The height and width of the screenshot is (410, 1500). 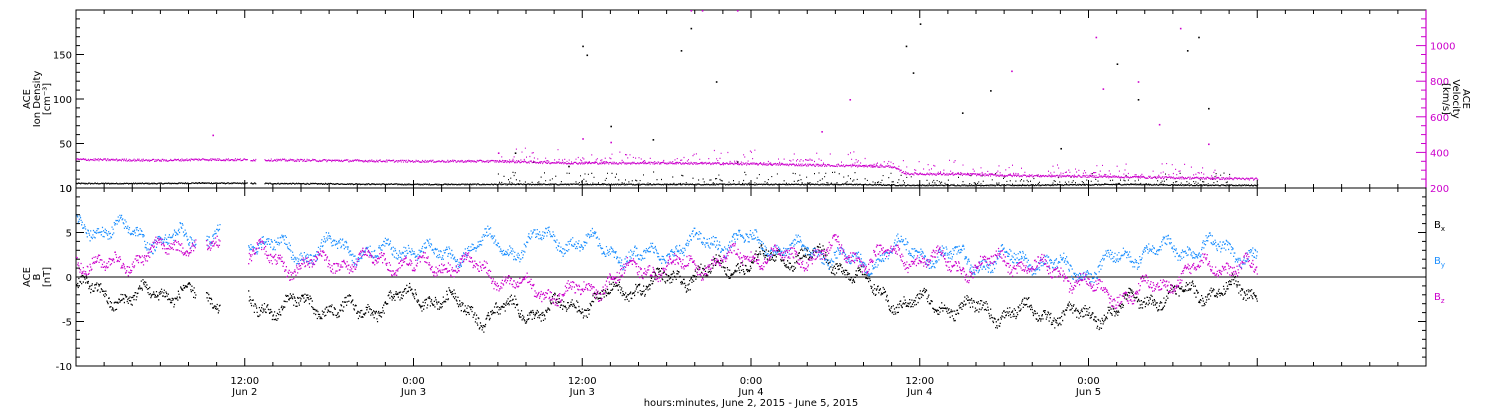 What do you see at coordinates (62, 56) in the screenshot?
I see `density-tick-label: 150` at bounding box center [62, 56].